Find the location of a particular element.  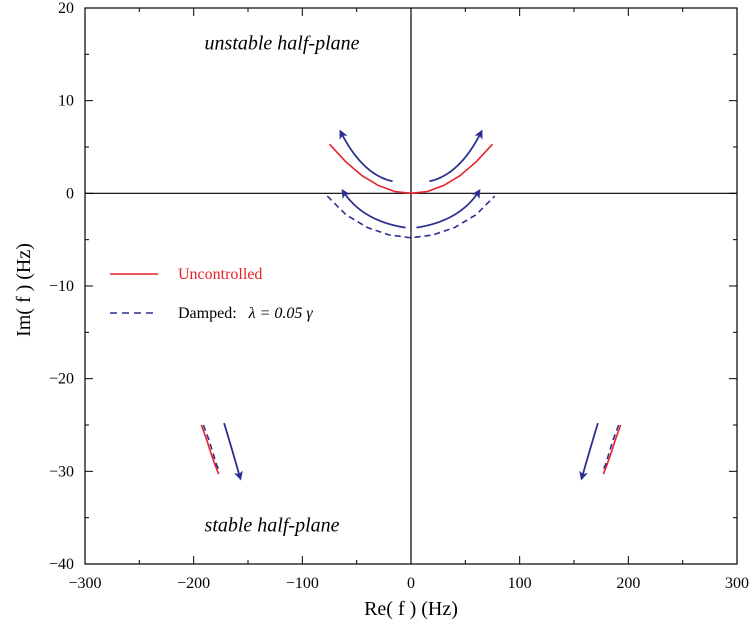

legend-label-uncontrolled: Uncontrolled is located at coordinates (220, 274).